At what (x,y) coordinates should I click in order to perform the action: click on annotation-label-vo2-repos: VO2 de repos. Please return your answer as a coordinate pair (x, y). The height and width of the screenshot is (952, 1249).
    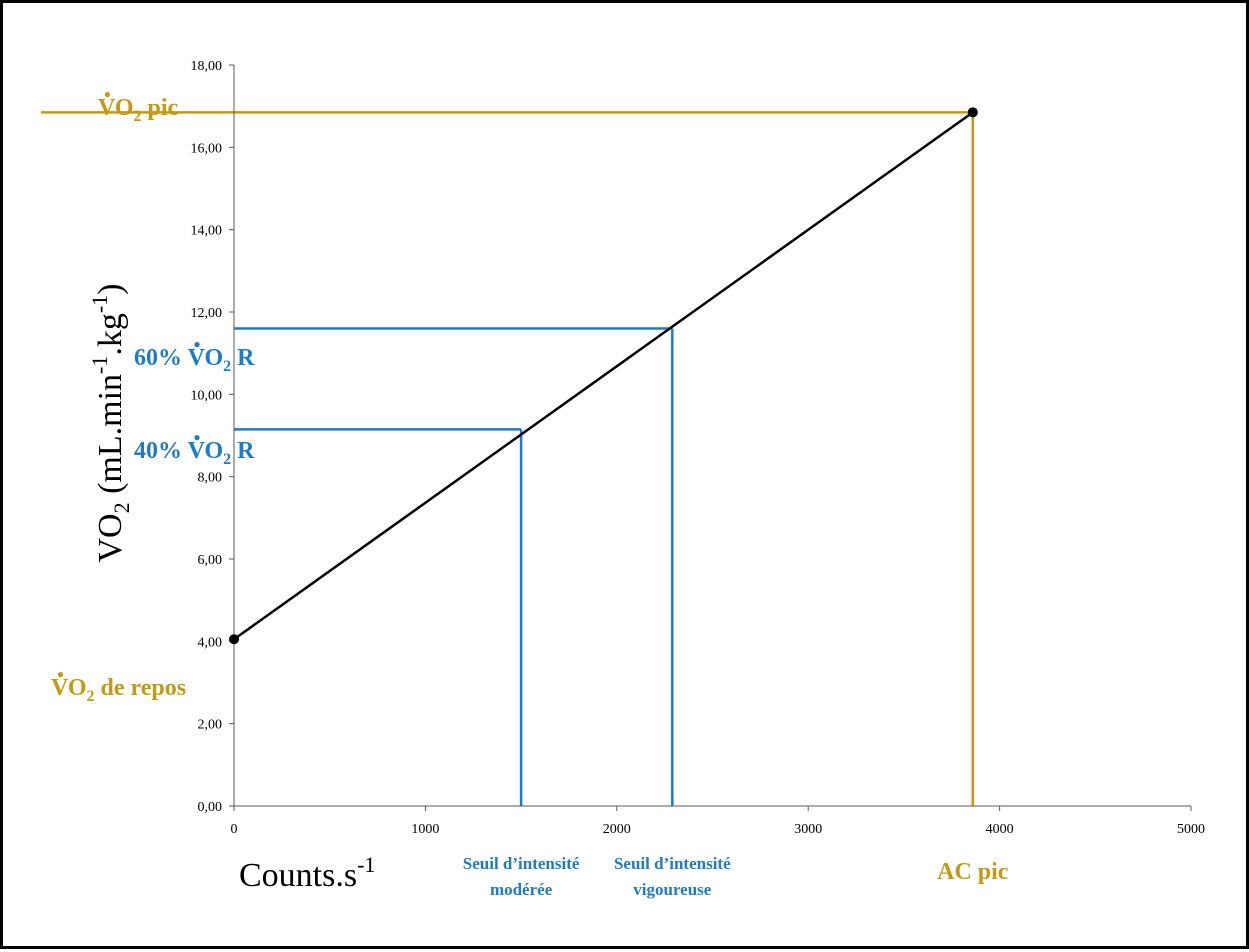
    Looking at the image, I should click on (118, 690).